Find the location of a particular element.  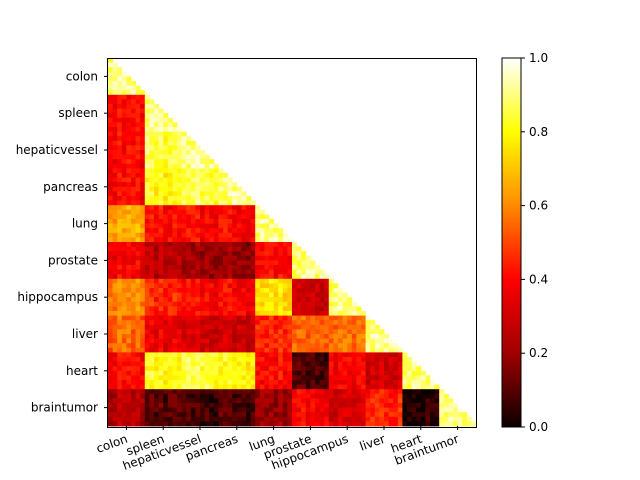

heatmap-cell-hippocampus-colon is located at coordinates (129, 300).